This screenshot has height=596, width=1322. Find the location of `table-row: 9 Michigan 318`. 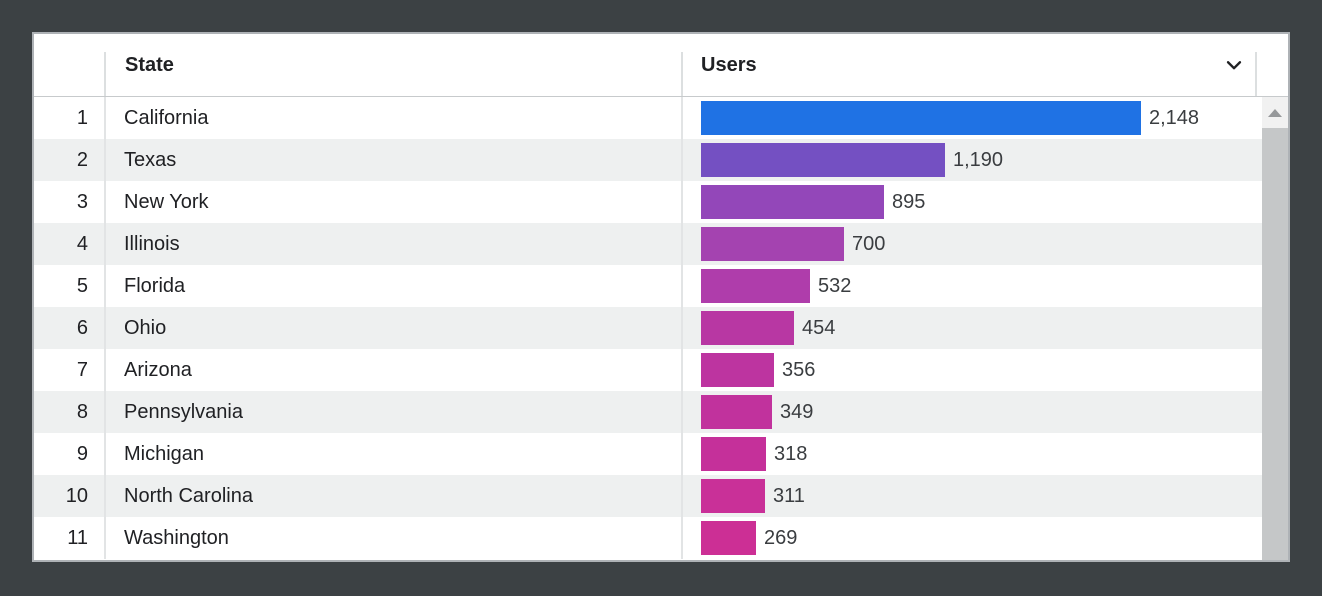

table-row: 9 Michigan 318 is located at coordinates (661, 454).